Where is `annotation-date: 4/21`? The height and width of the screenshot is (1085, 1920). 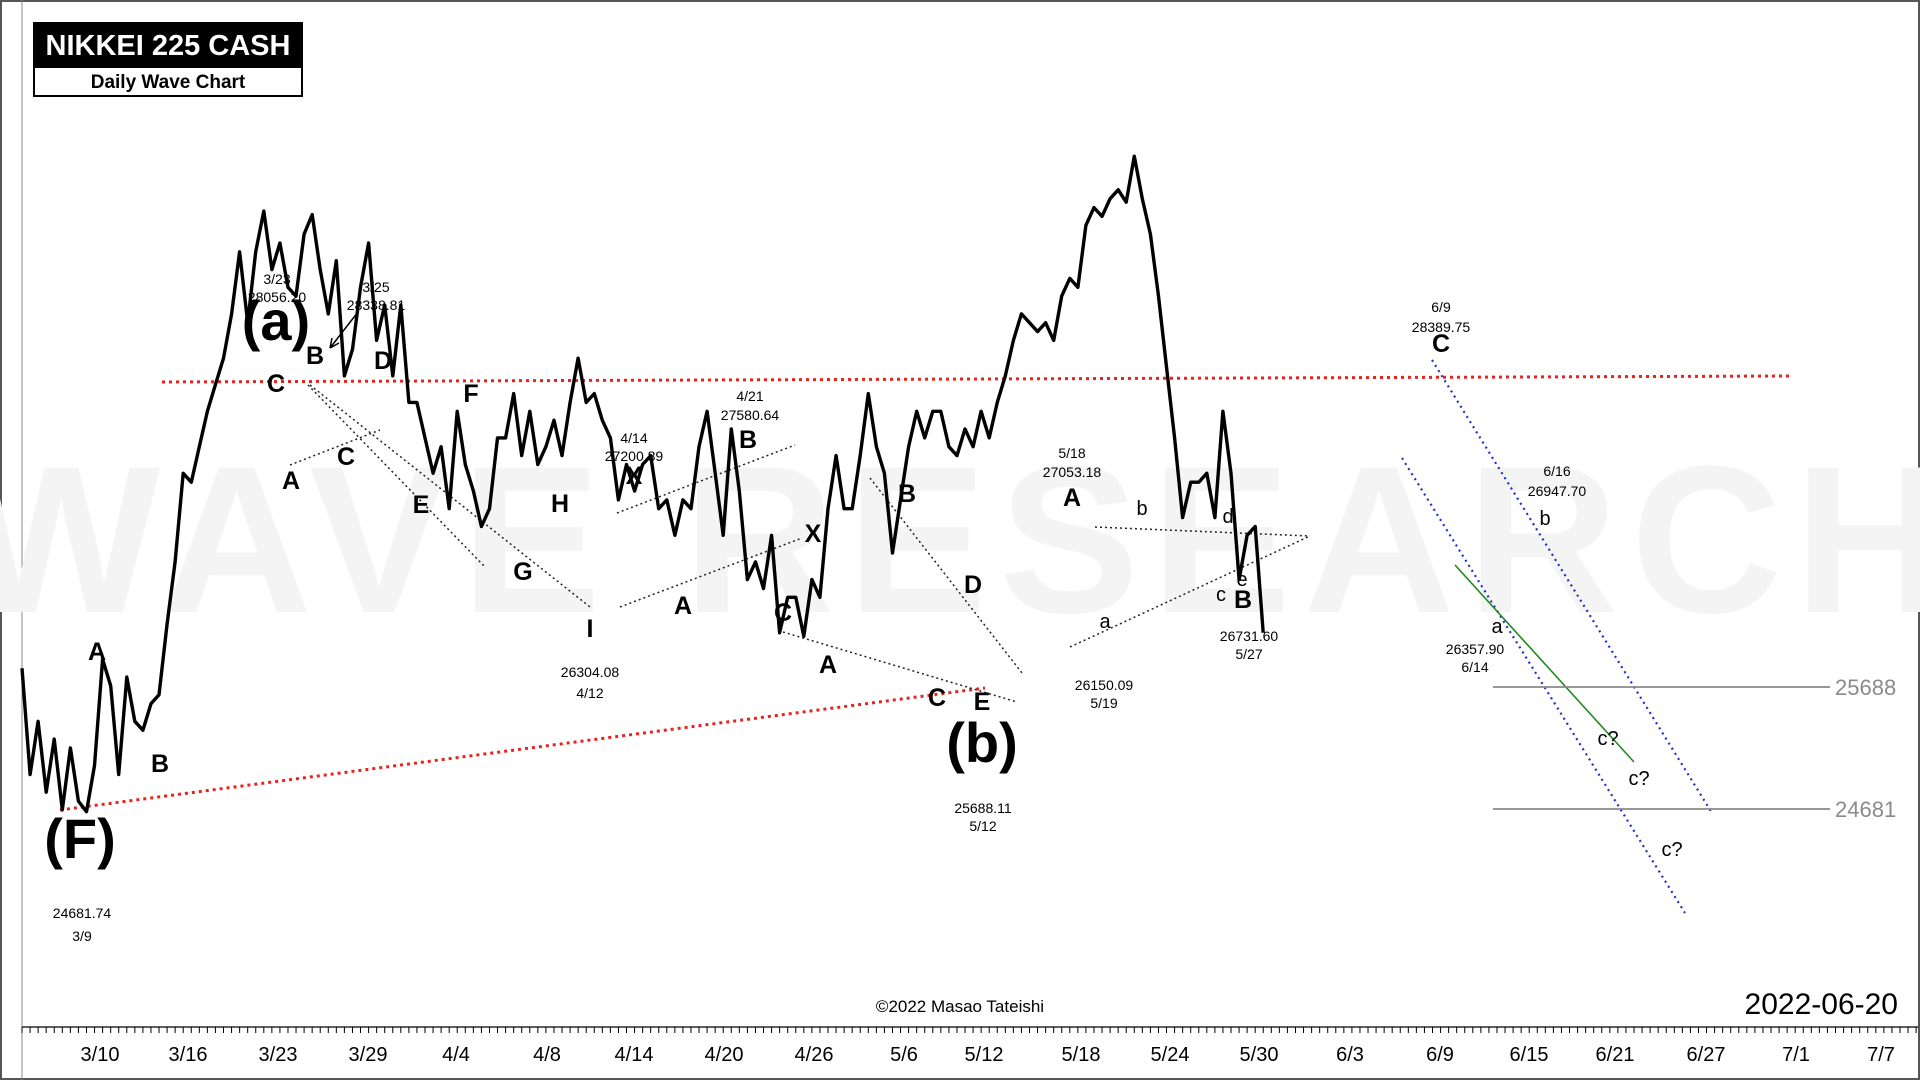 annotation-date: 4/21 is located at coordinates (749, 396).